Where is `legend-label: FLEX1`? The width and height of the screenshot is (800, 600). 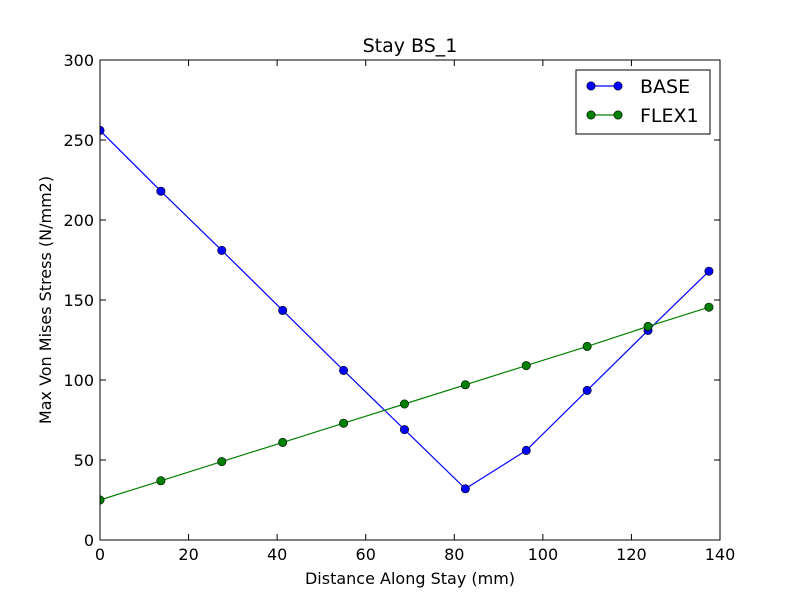 legend-label: FLEX1 is located at coordinates (669, 116).